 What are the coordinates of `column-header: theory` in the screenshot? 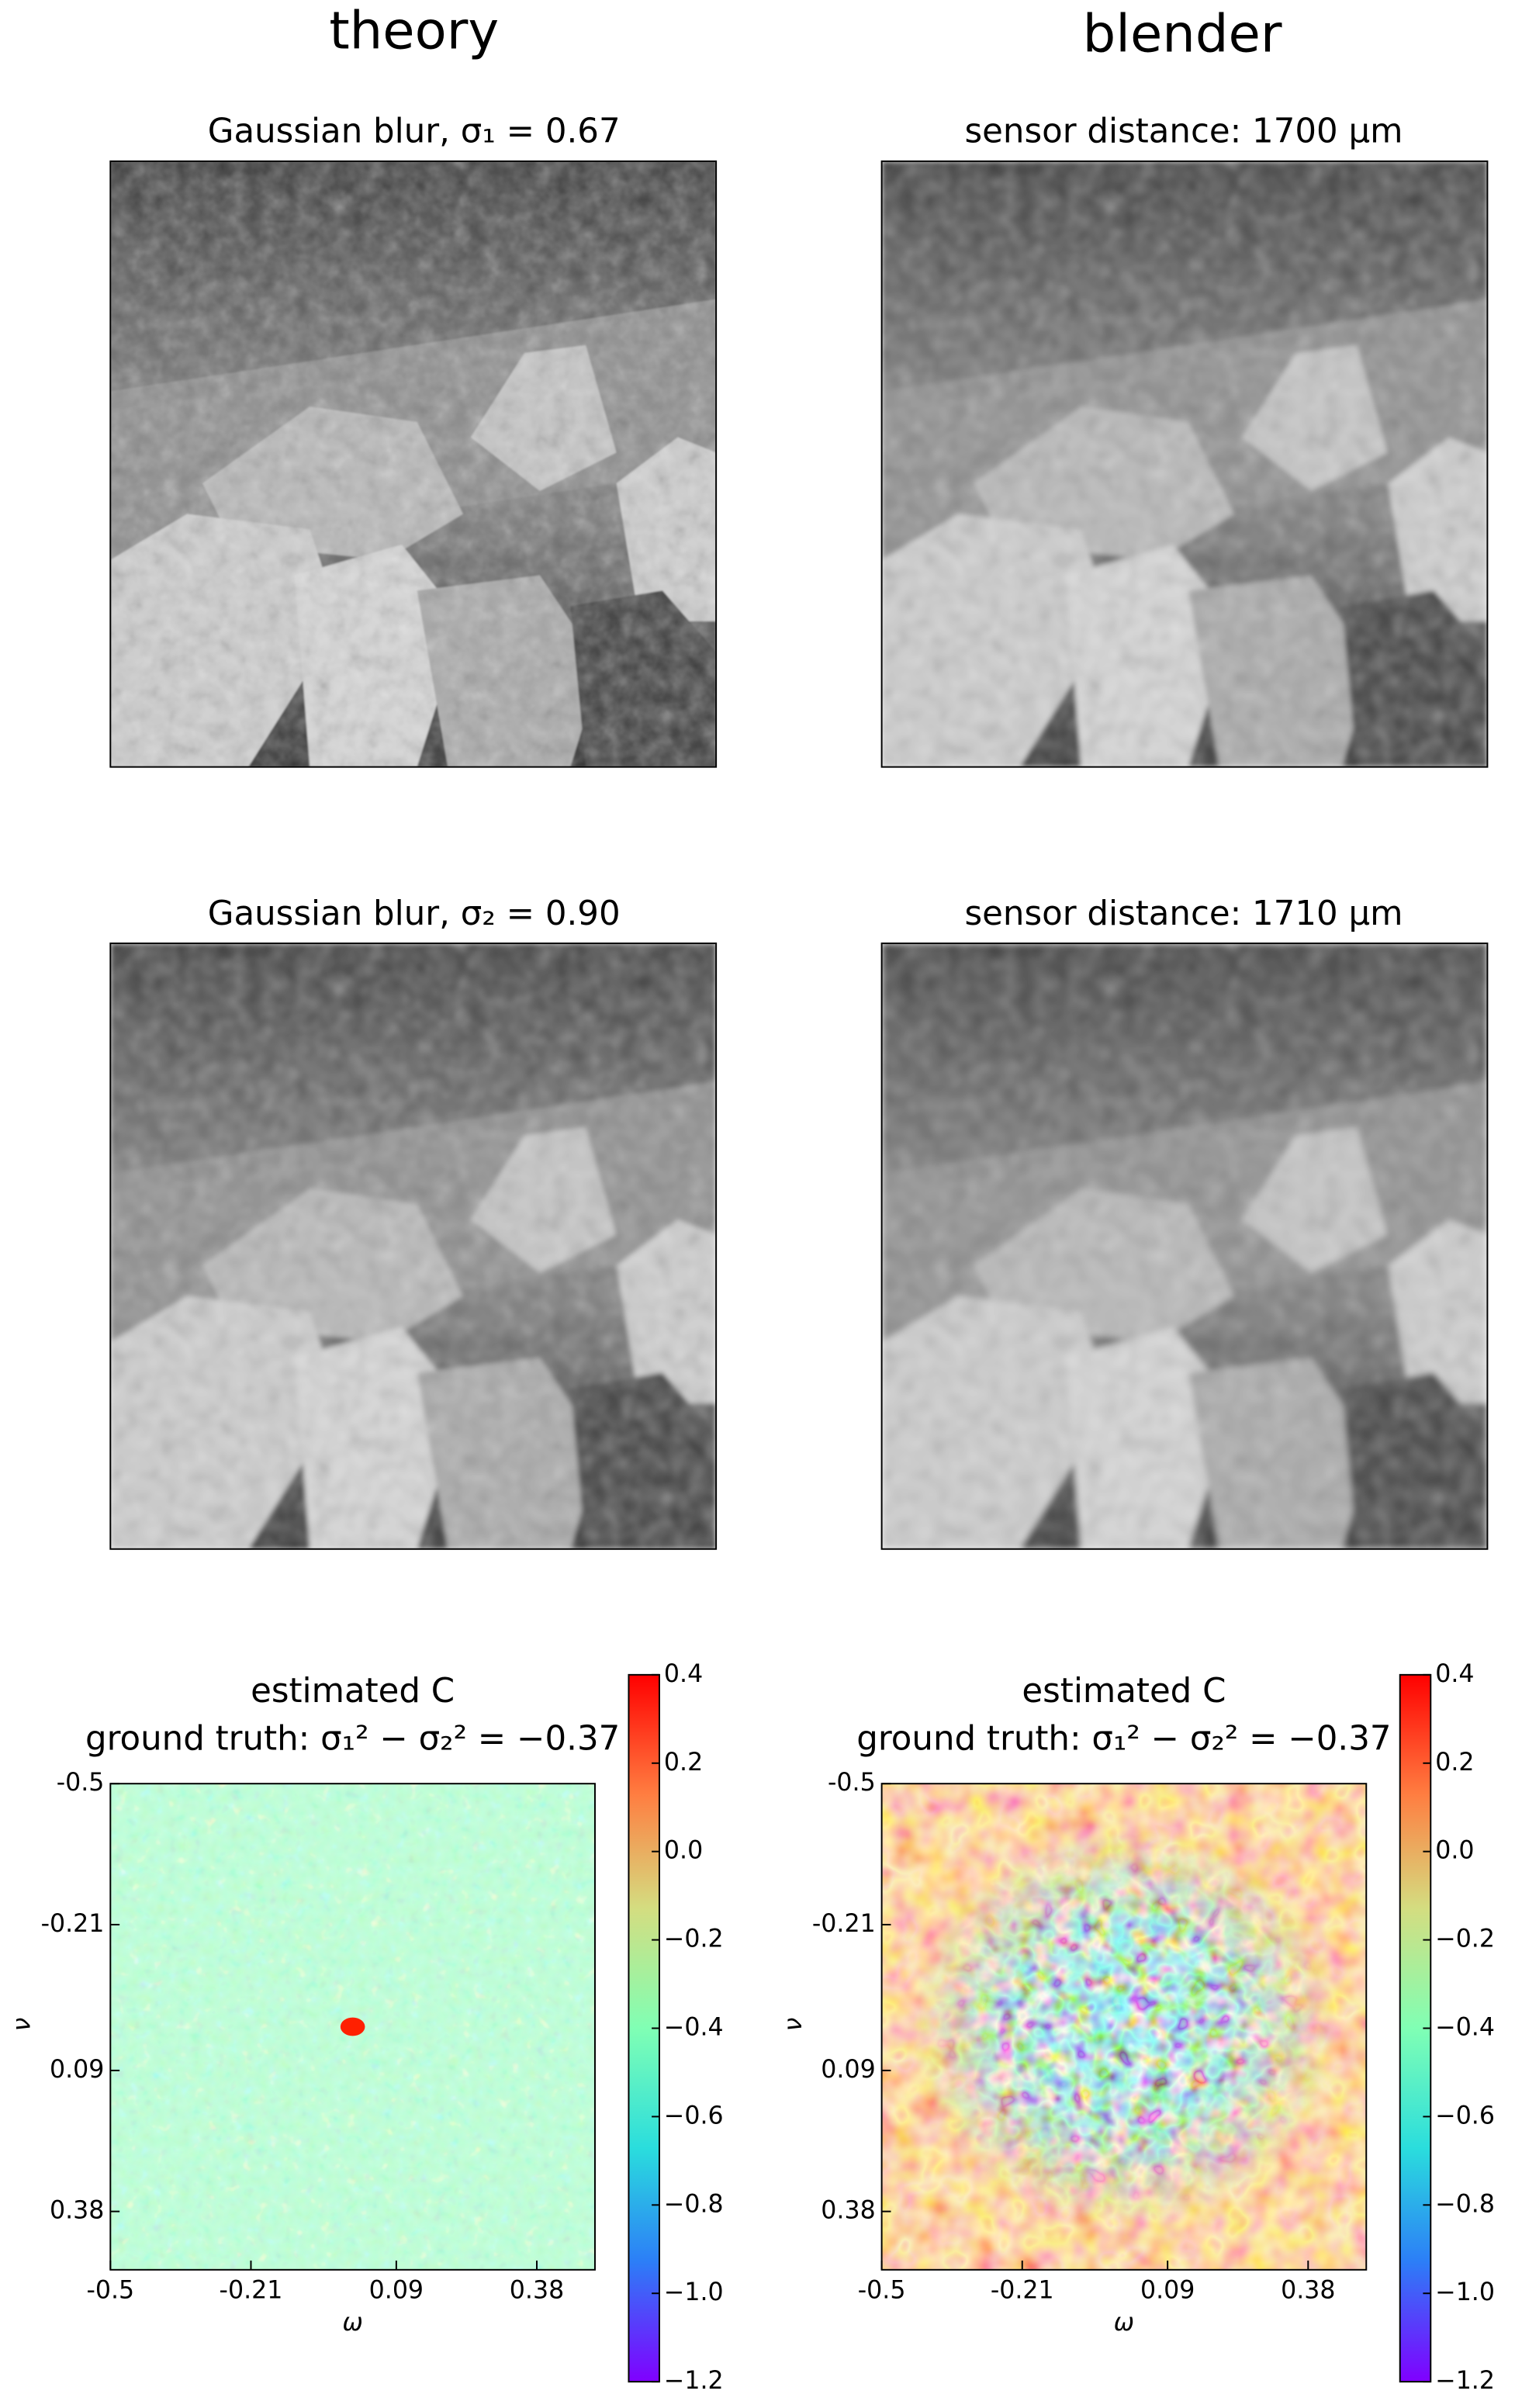 It's located at (414, 30).